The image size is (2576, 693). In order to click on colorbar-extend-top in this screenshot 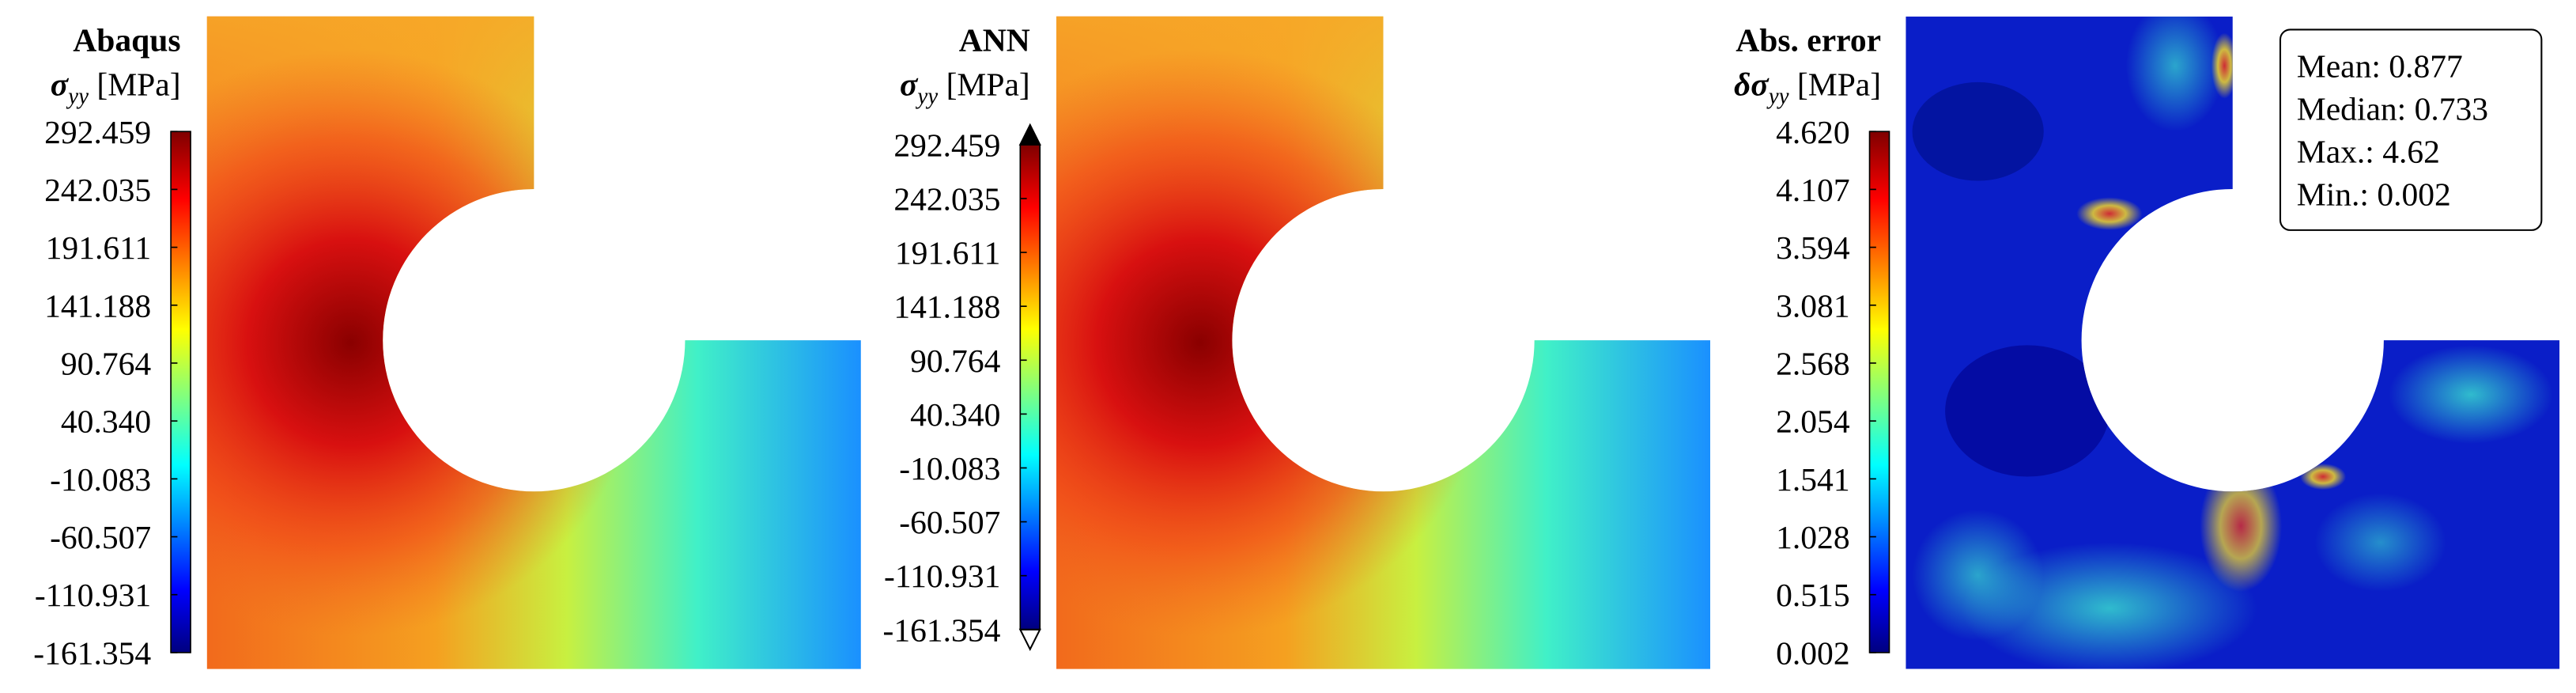, I will do `click(1029, 135)`.